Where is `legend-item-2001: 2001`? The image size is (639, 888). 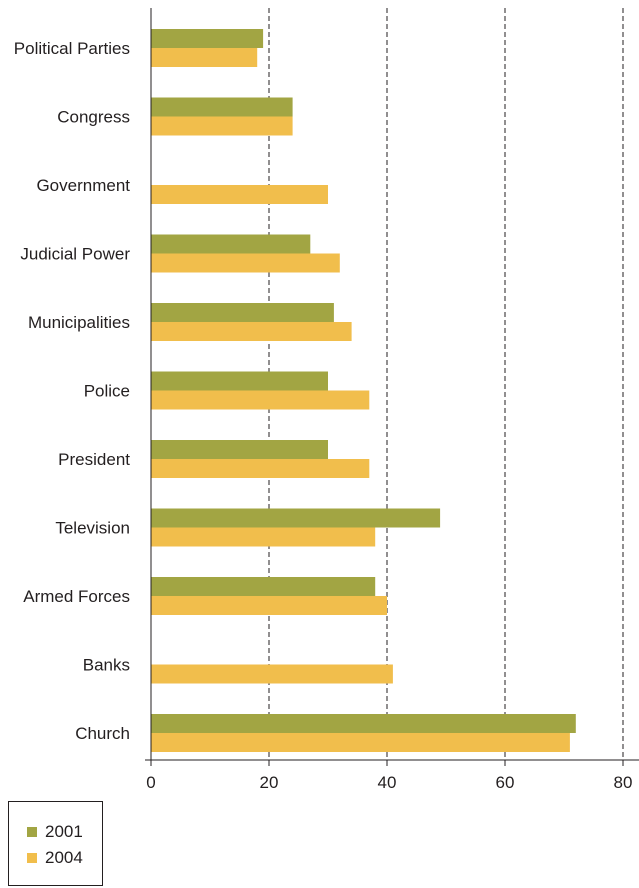
legend-item-2001: 2001 is located at coordinates (55, 832).